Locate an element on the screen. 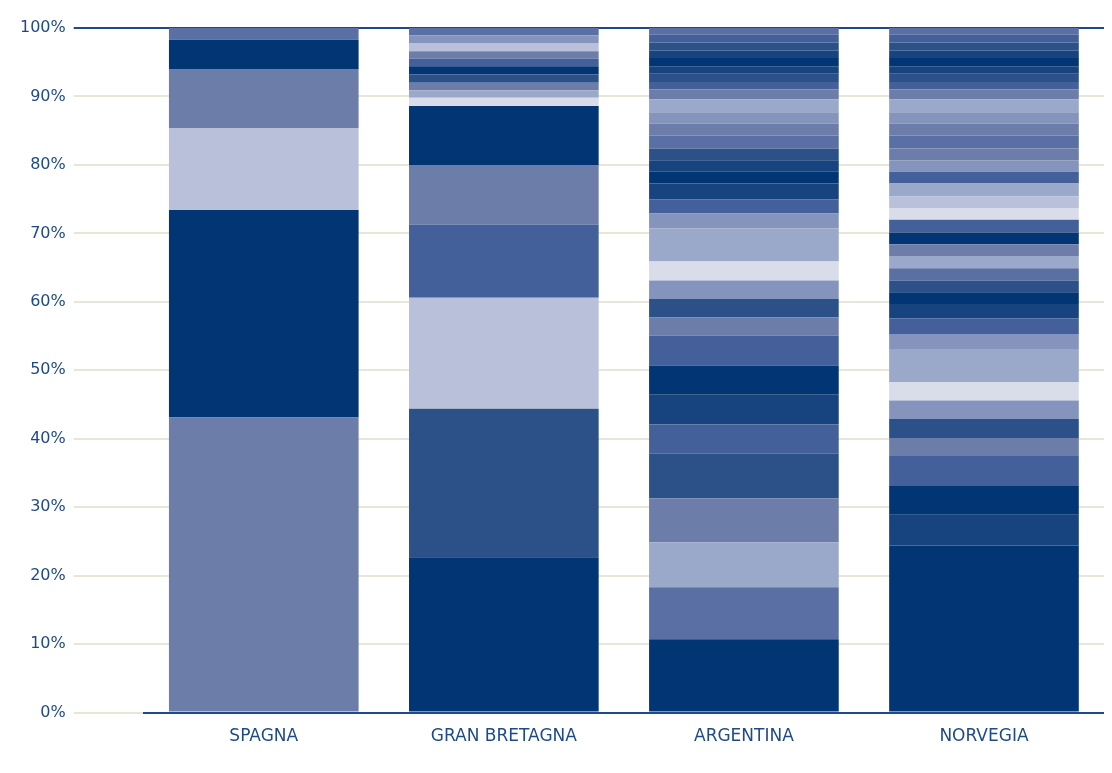  x-tick-label: SPAGNA is located at coordinates (264, 735).